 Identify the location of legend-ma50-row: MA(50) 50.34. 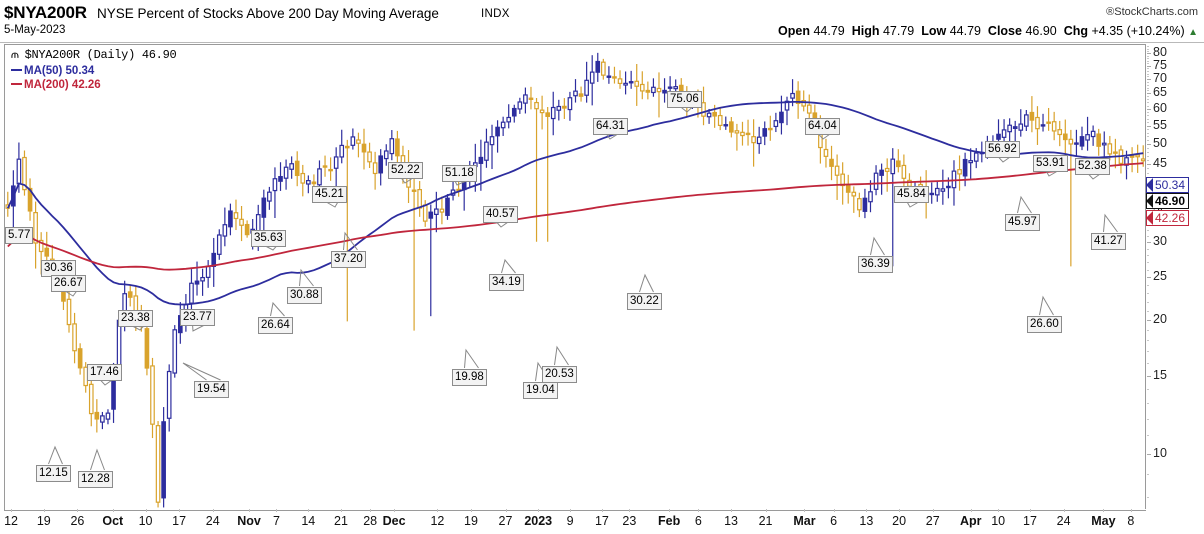
(93, 71).